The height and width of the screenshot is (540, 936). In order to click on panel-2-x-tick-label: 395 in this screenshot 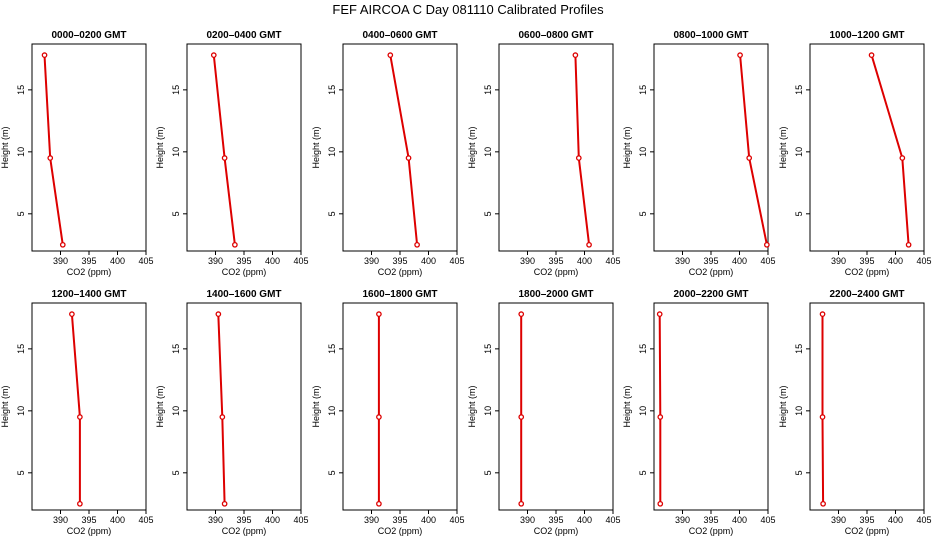, I will do `click(243, 261)`.